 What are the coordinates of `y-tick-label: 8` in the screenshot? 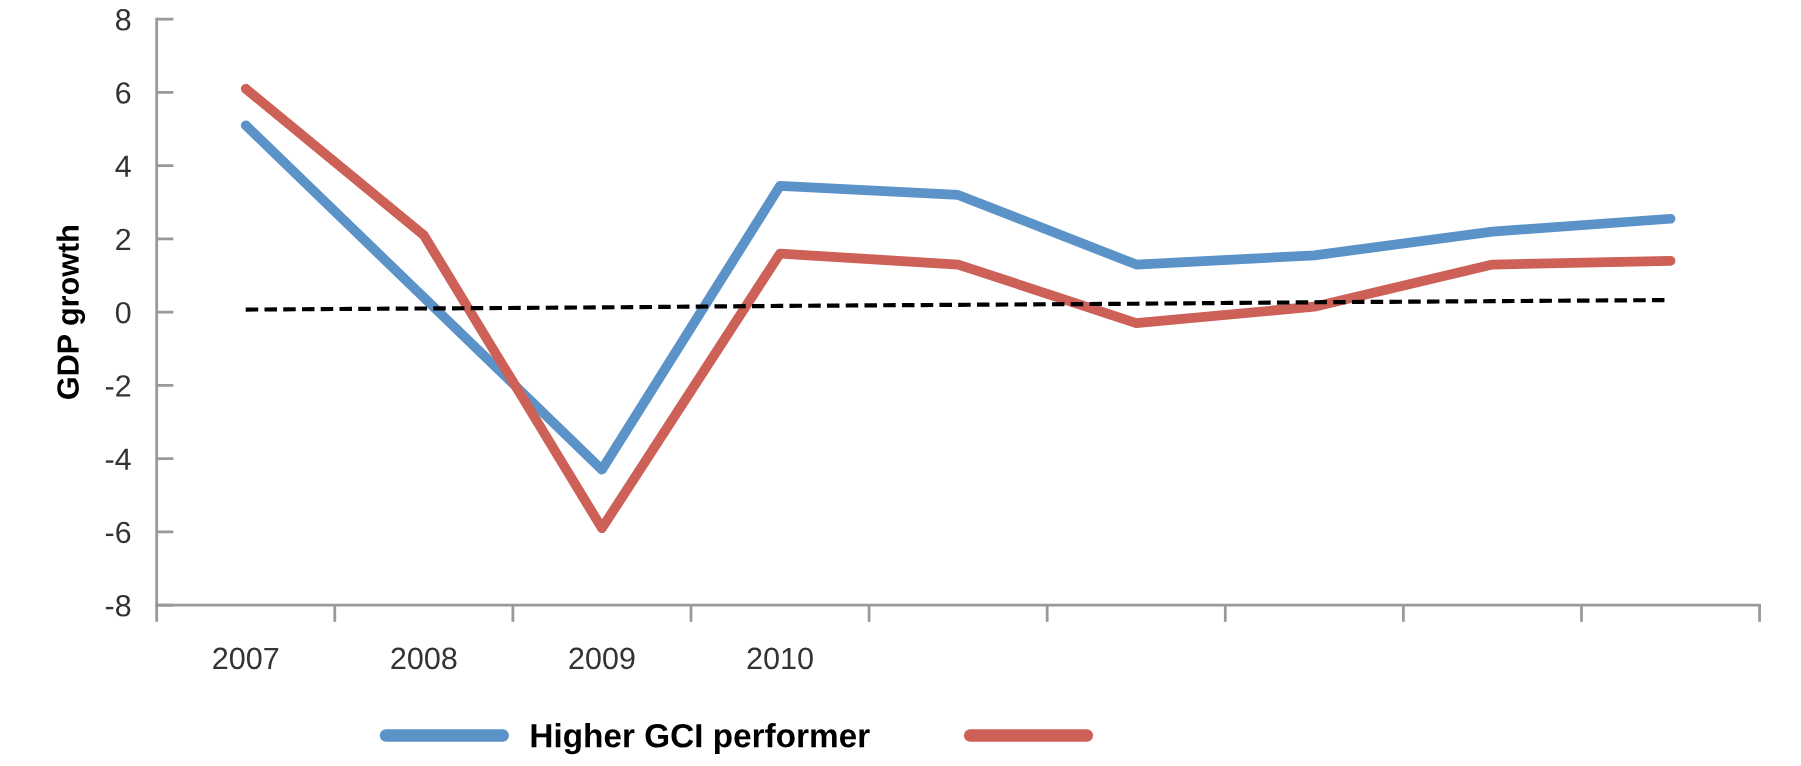 It's located at (123, 19).